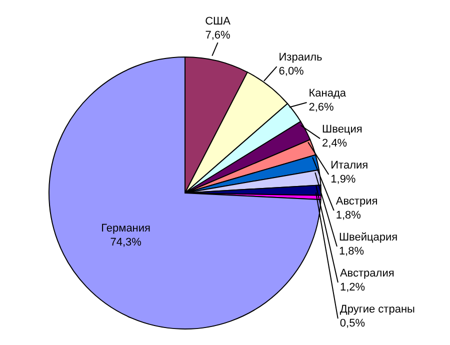 The width and height of the screenshot is (450, 345). What do you see at coordinates (126, 228) in the screenshot?
I see `slice-label: Германия` at bounding box center [126, 228].